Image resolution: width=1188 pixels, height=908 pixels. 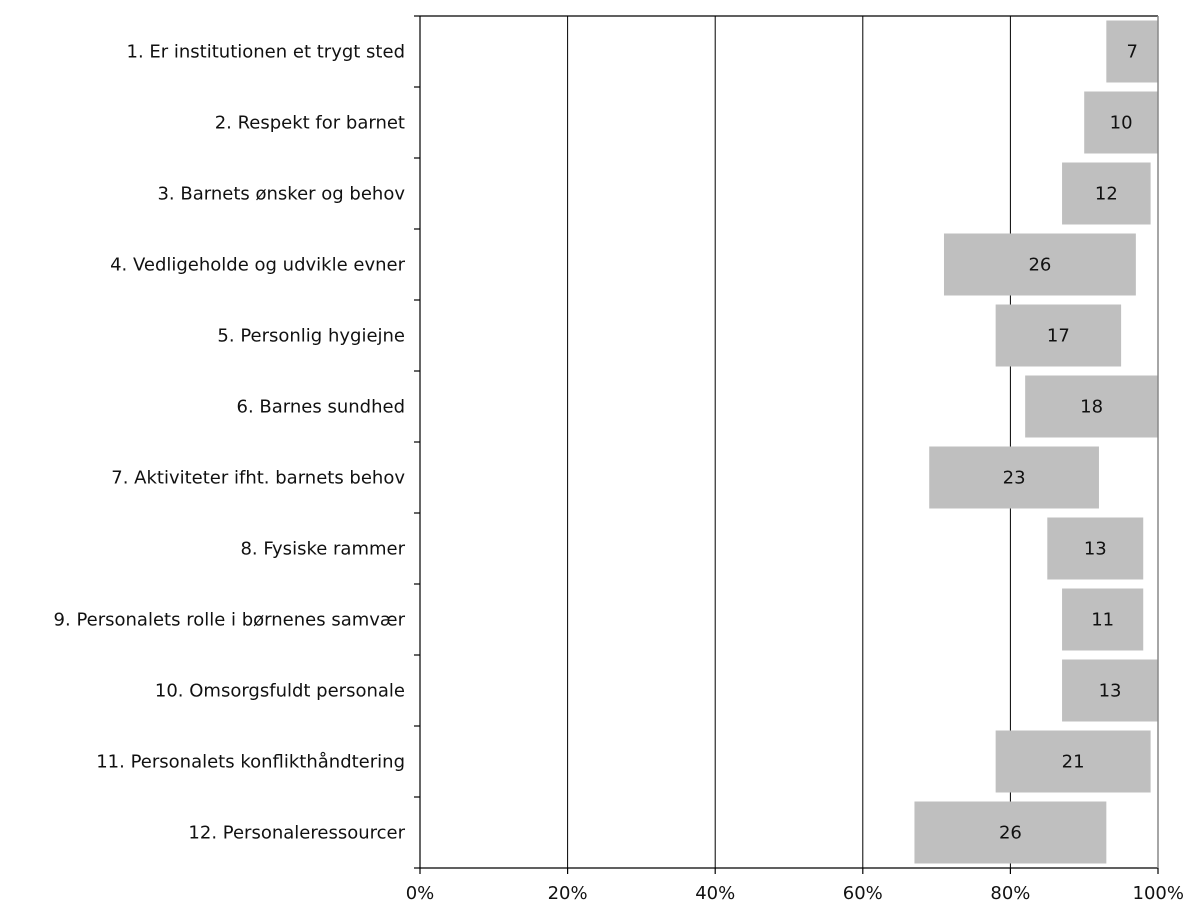 I want to click on x-tick-label: 60%, so click(x=863, y=893).